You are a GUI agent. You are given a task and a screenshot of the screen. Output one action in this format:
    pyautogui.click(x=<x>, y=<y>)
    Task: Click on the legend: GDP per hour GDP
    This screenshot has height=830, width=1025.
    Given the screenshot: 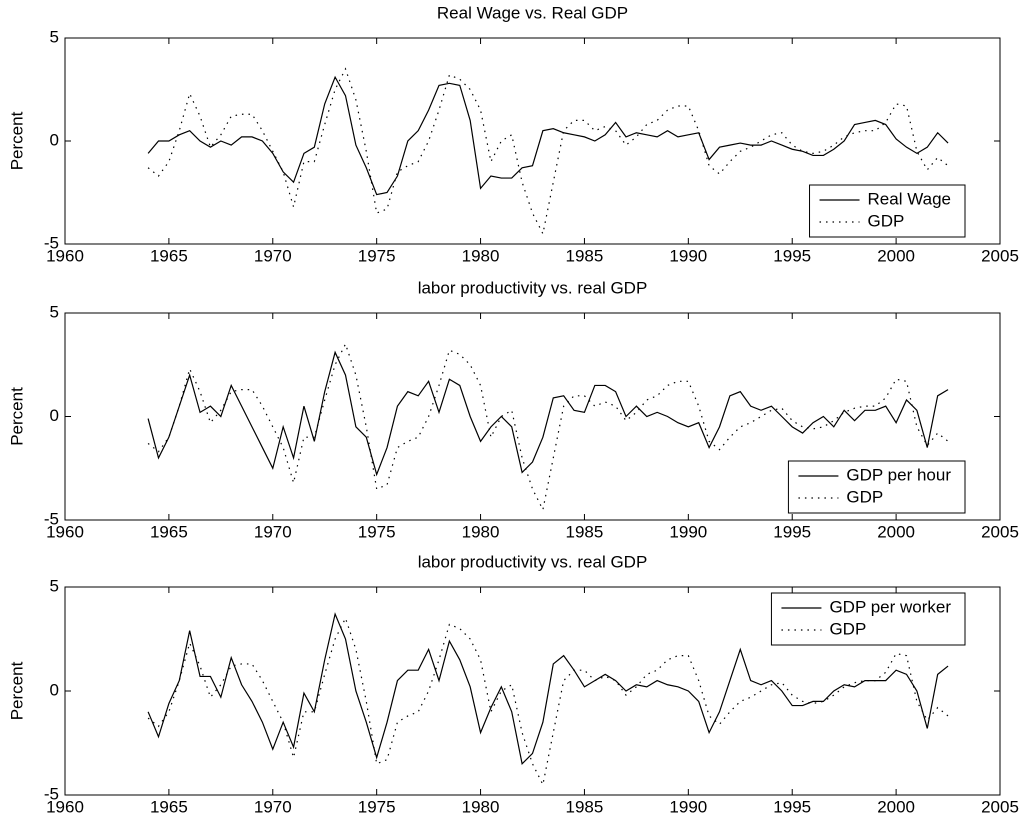 What is the action you would take?
    pyautogui.click(x=876, y=487)
    